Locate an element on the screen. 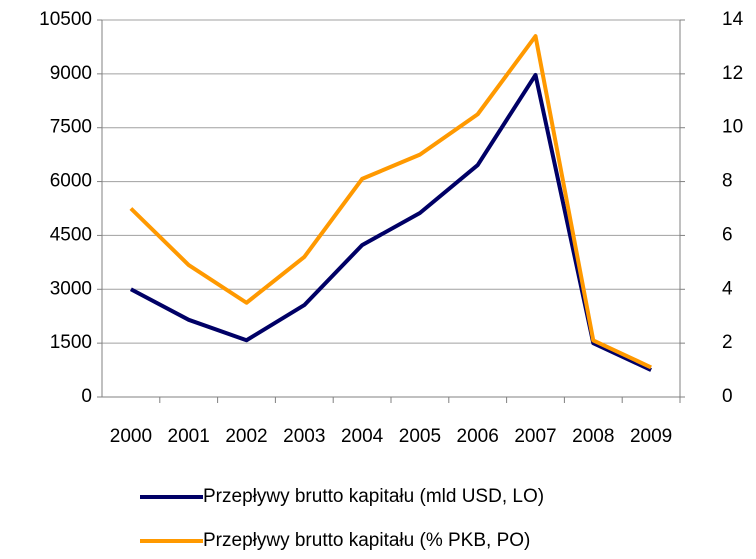 The height and width of the screenshot is (559, 756). y2-tick-label: 2 is located at coordinates (727, 342).